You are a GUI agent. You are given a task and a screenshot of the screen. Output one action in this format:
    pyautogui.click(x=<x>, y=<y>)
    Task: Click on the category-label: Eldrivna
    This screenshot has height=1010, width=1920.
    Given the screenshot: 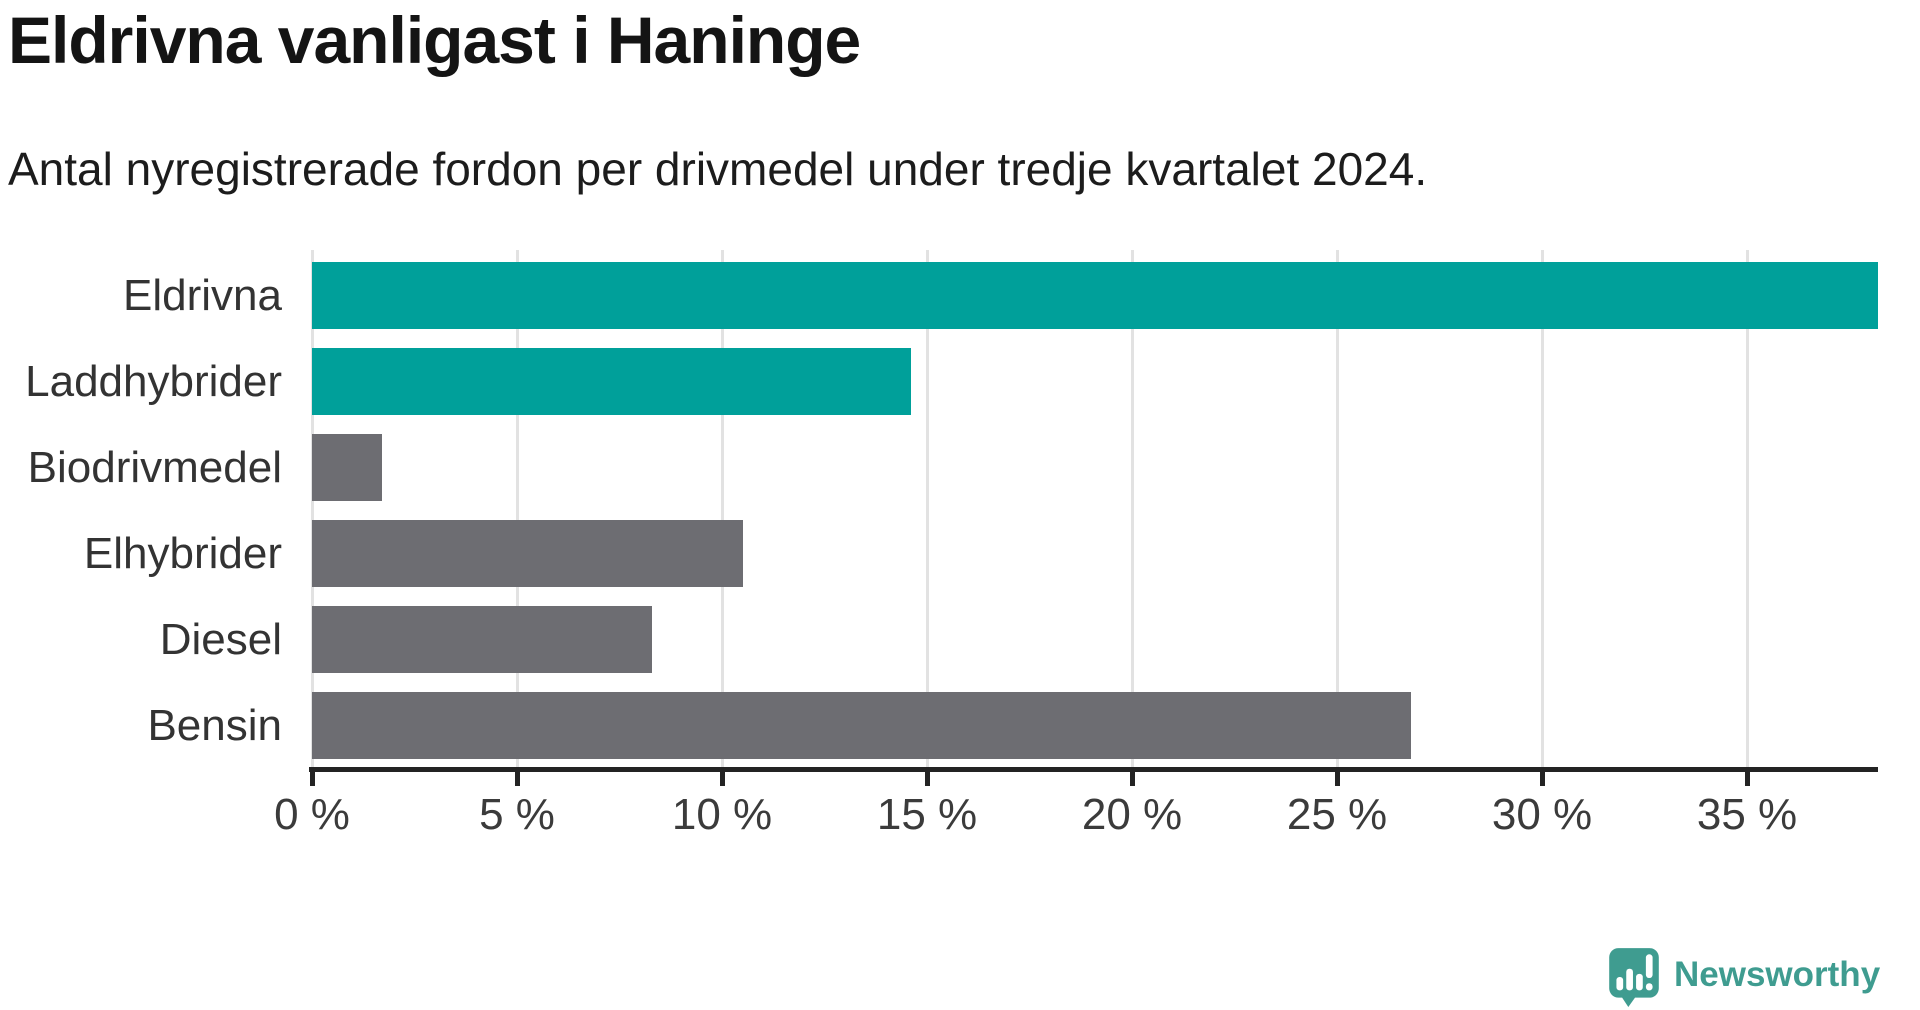 What is the action you would take?
    pyautogui.click(x=202, y=295)
    